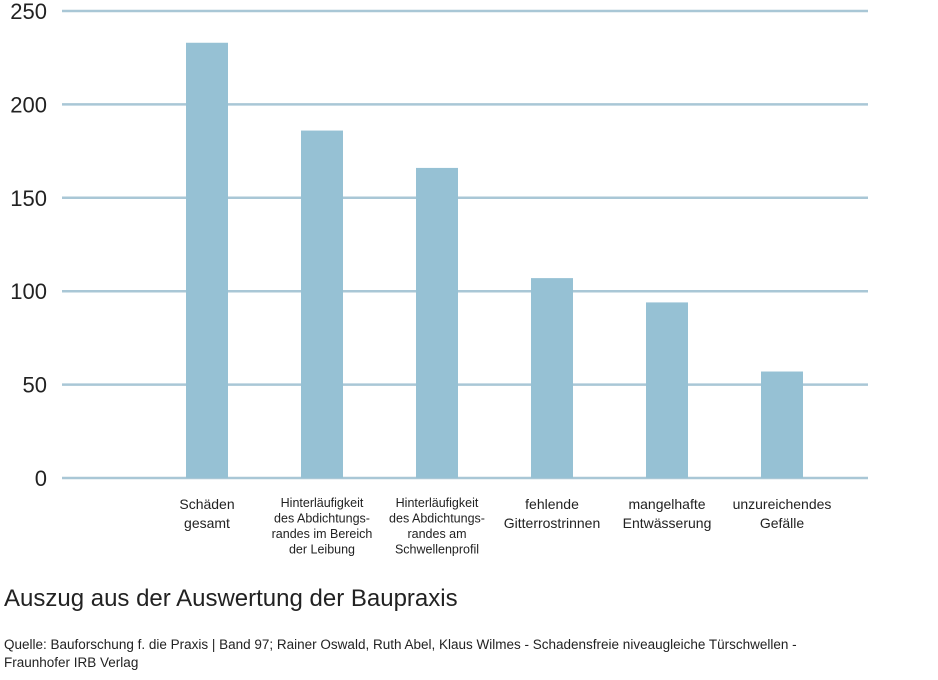 The width and height of the screenshot is (938, 680). I want to click on x-tick-label-line: Entwässerung, so click(667, 523).